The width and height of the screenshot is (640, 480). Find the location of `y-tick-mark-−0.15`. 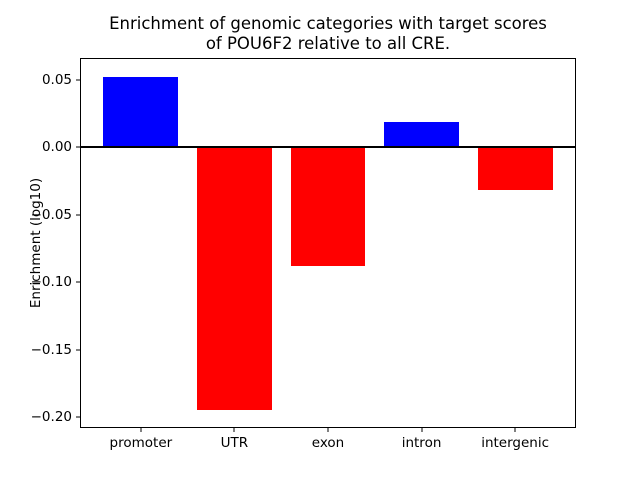

y-tick-mark-−0.15 is located at coordinates (78, 350).